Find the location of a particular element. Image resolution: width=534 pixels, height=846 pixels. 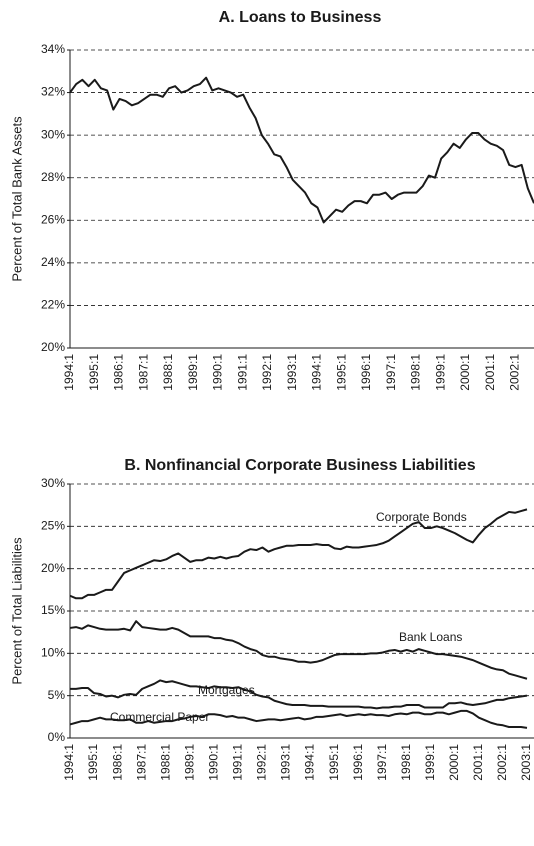

x-tick-label: 2003:1 is located at coordinates (526, 762).